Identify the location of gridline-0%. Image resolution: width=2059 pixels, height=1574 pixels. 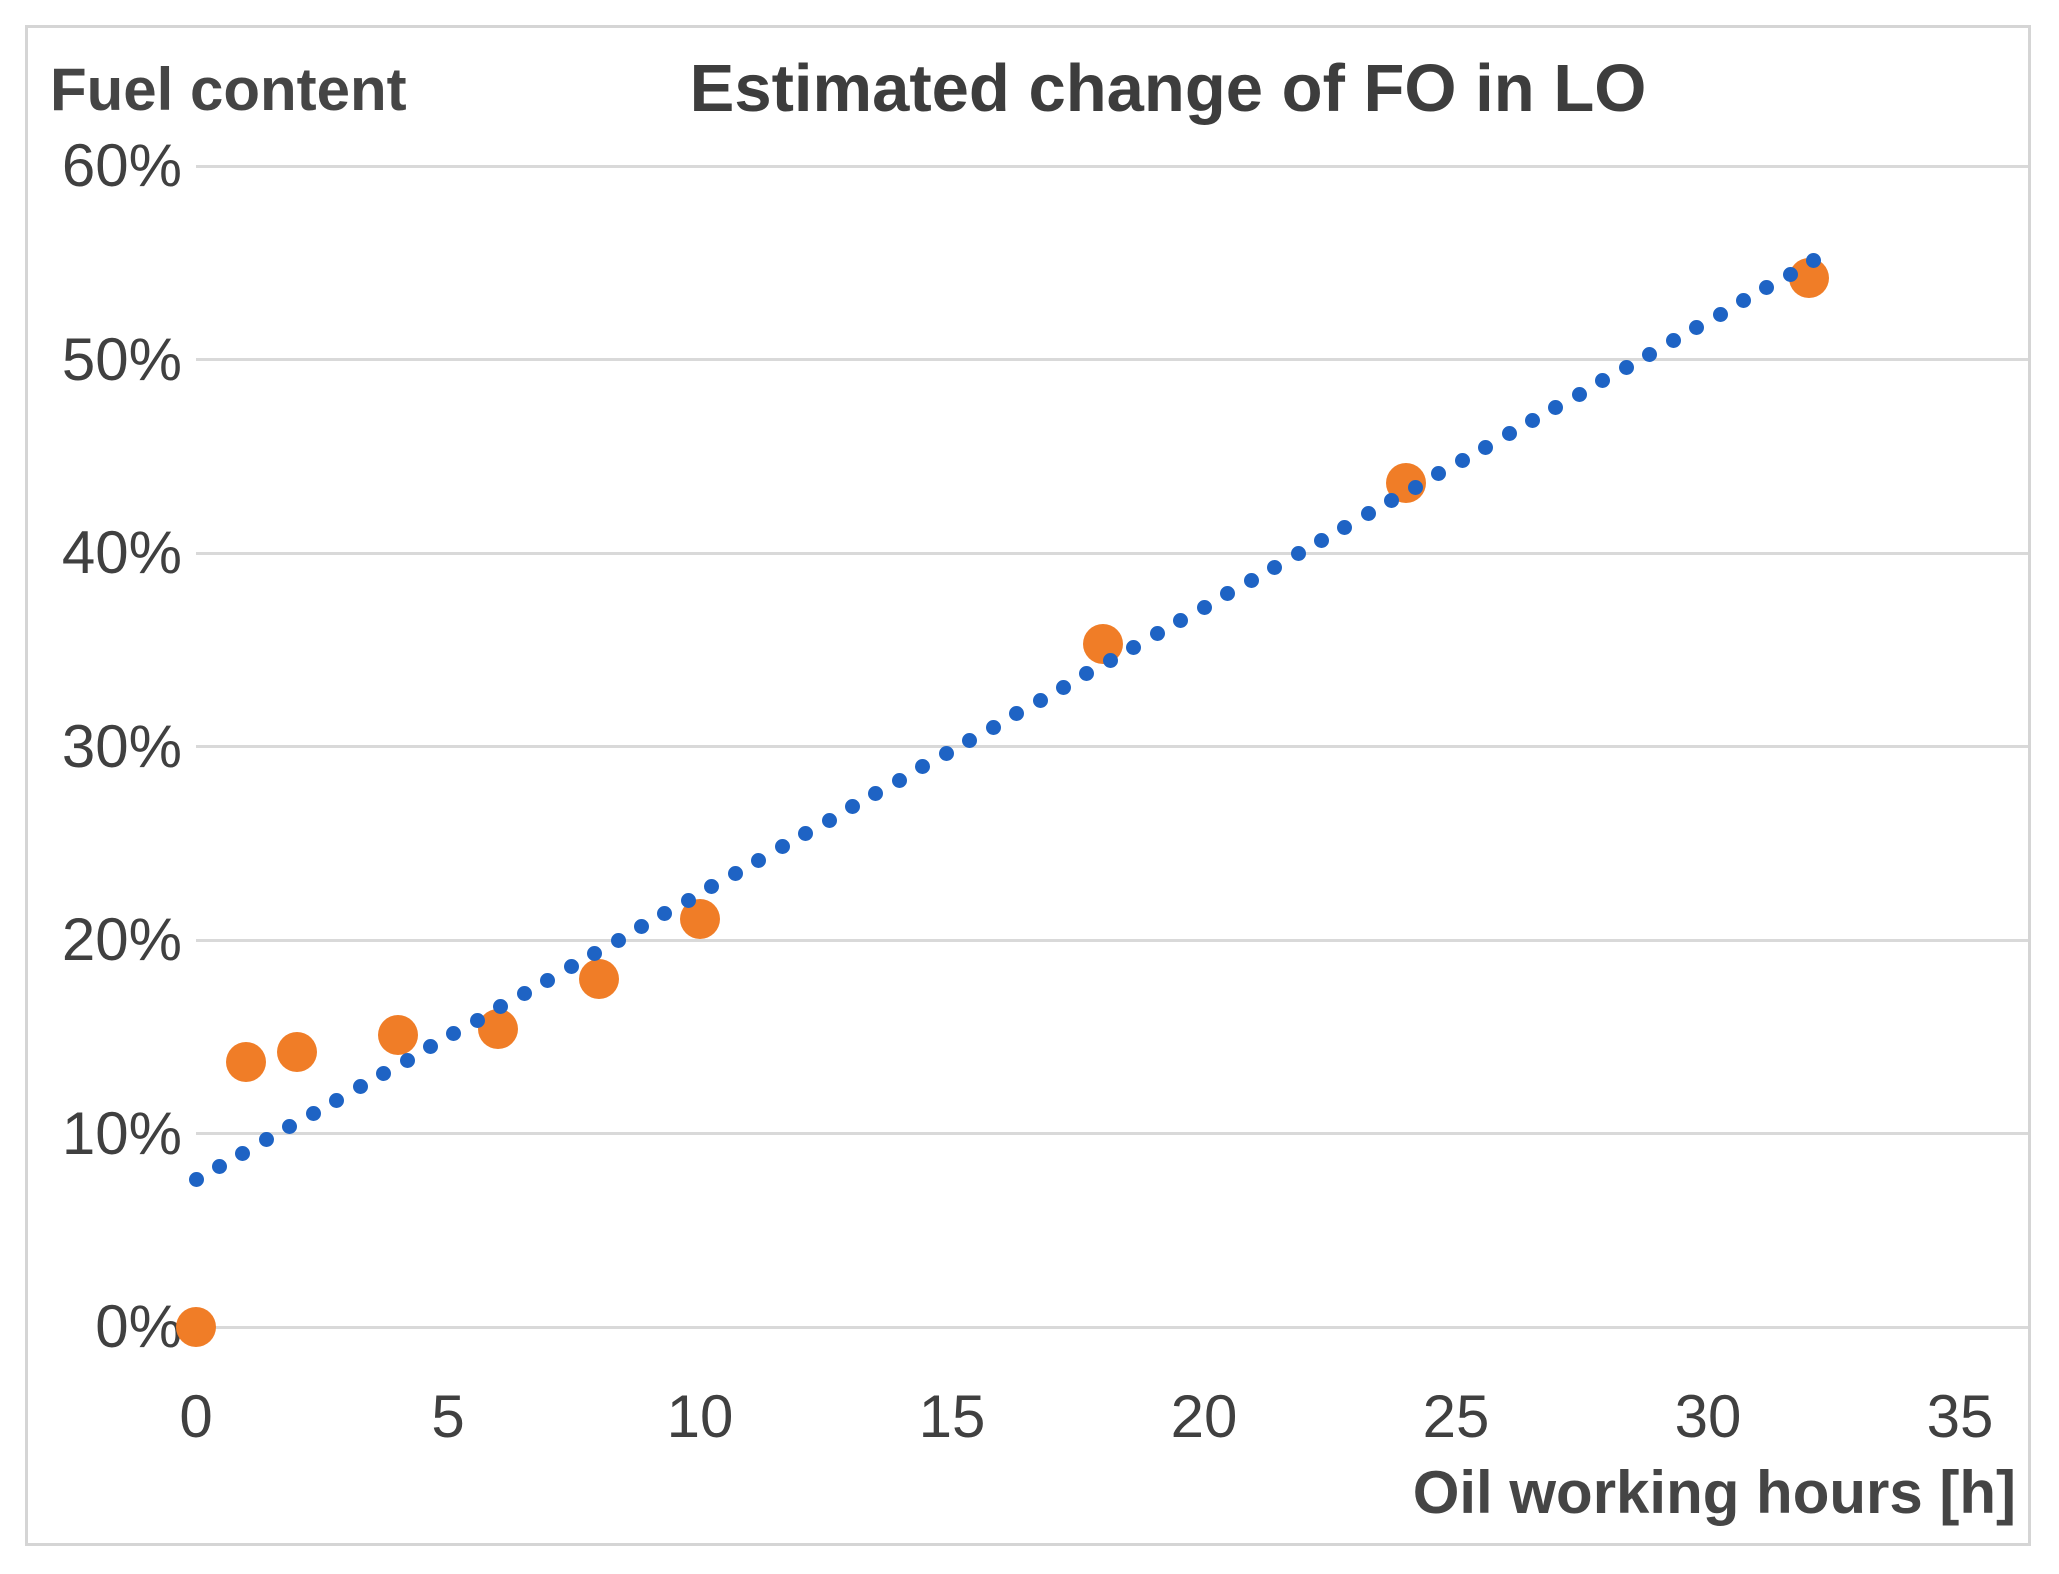
(1112, 1327).